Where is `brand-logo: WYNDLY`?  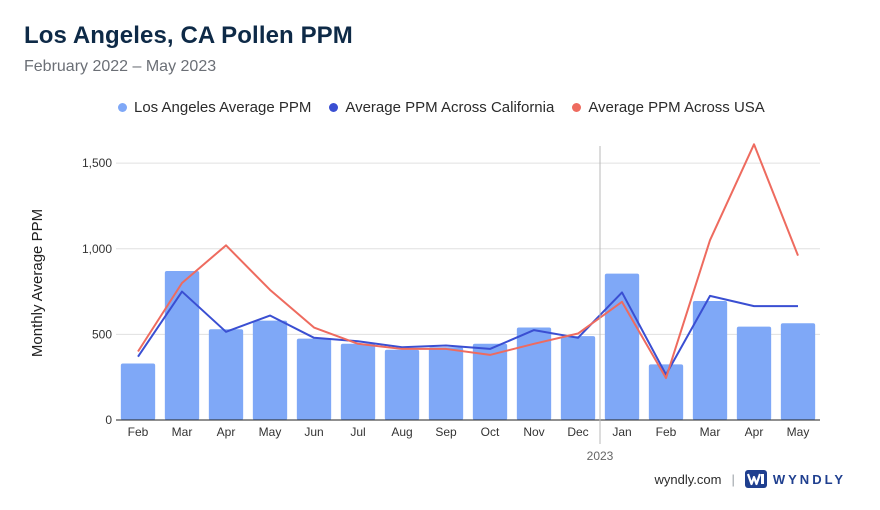
brand-logo: WYNDLY is located at coordinates (795, 479).